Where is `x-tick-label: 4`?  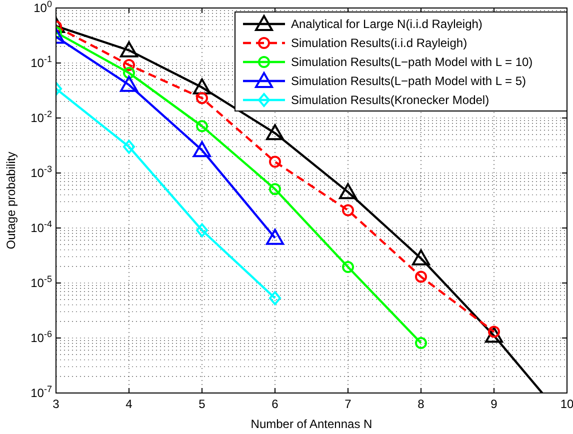
x-tick-label: 4 is located at coordinates (129, 404).